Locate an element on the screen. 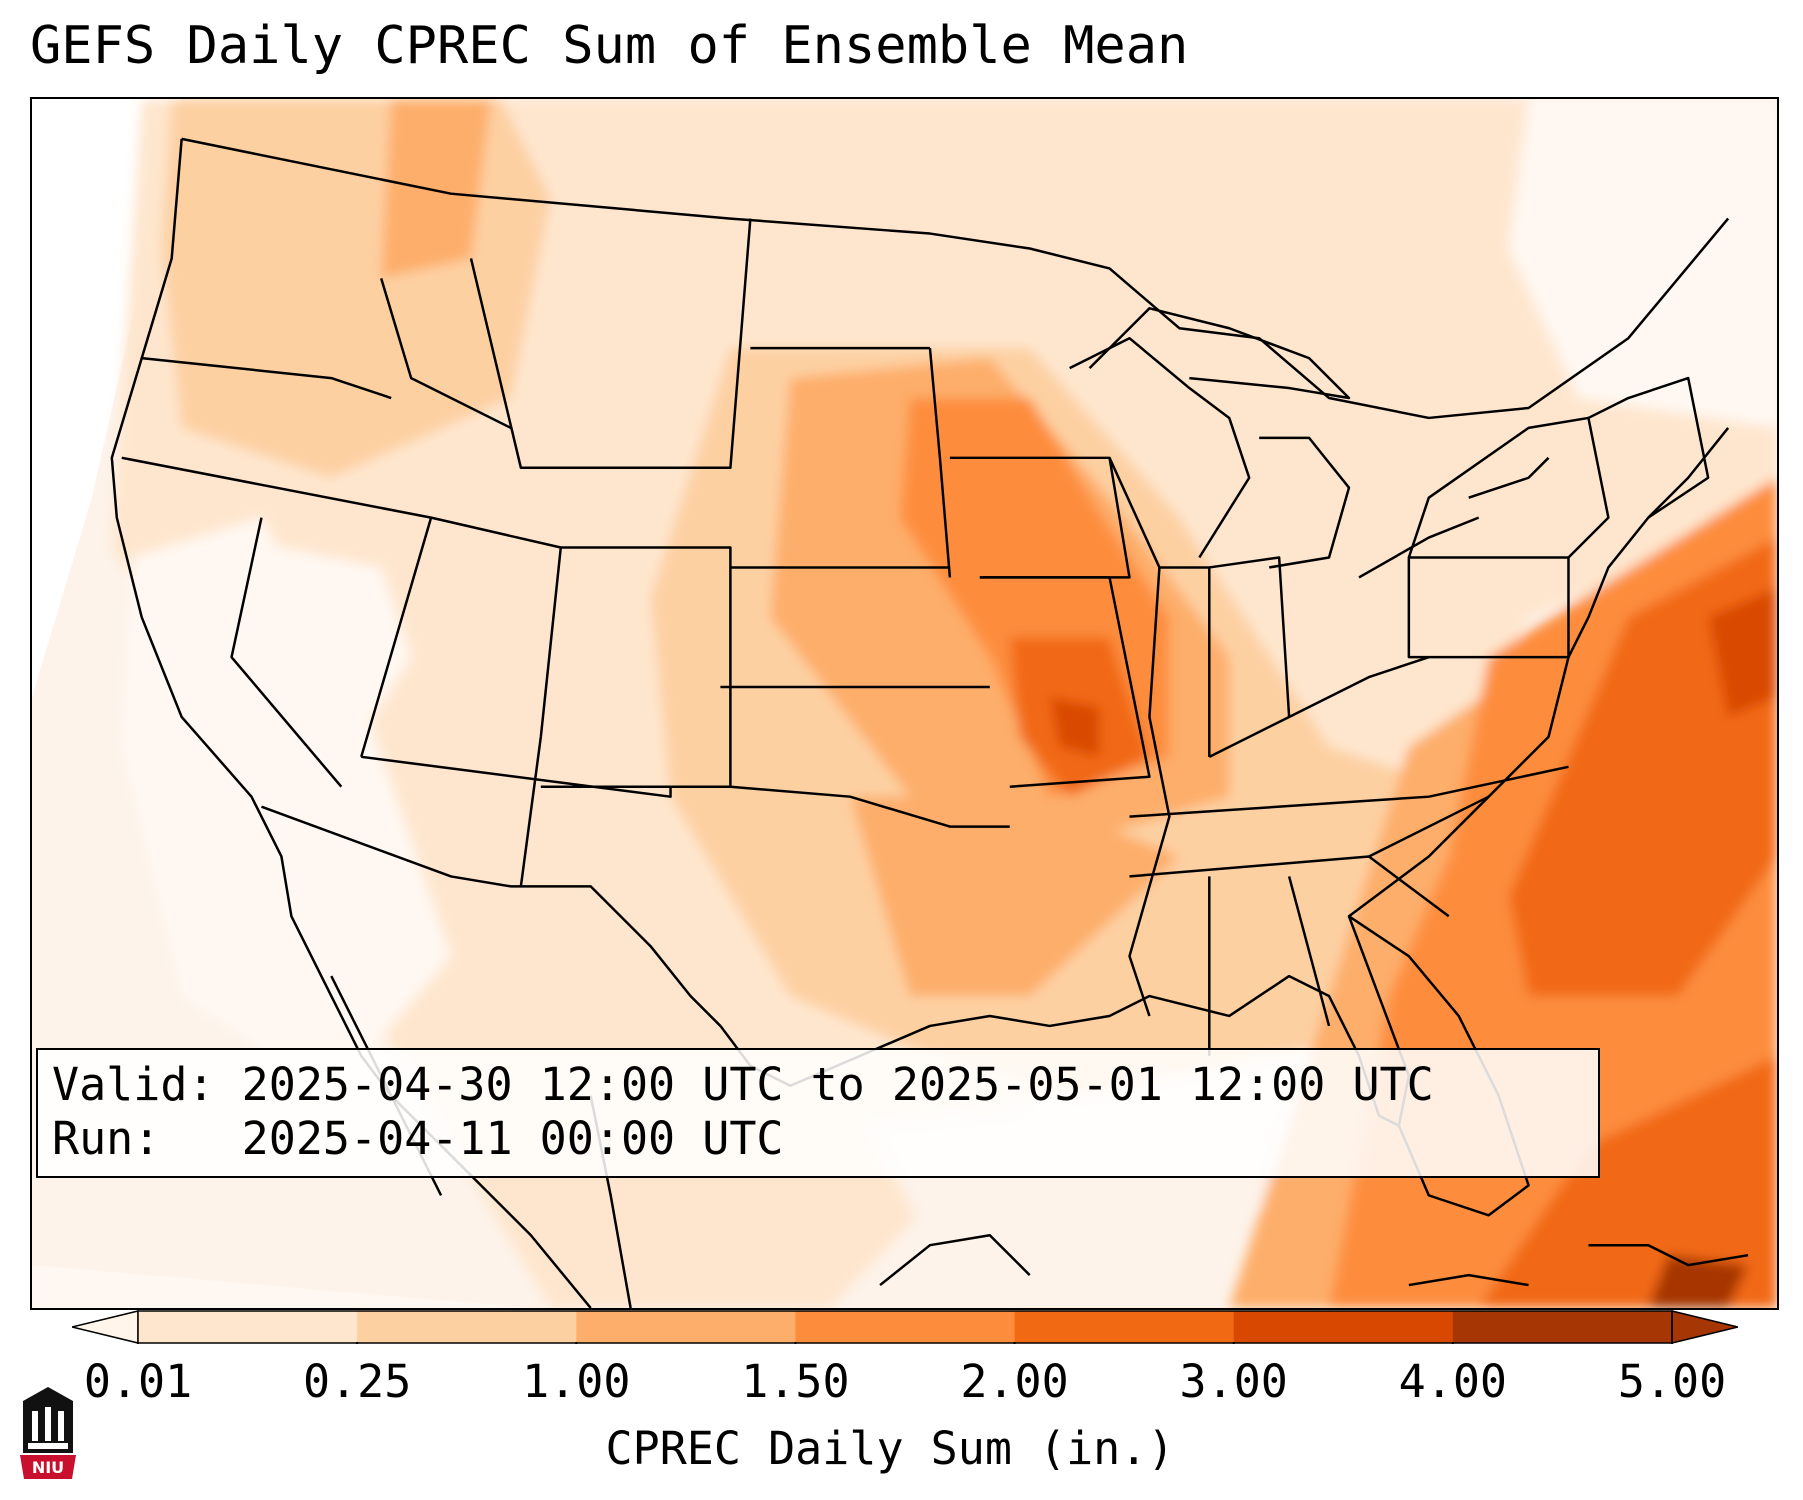 This screenshot has width=1803, height=1500. missouri-box is located at coordinates (1065, 682).